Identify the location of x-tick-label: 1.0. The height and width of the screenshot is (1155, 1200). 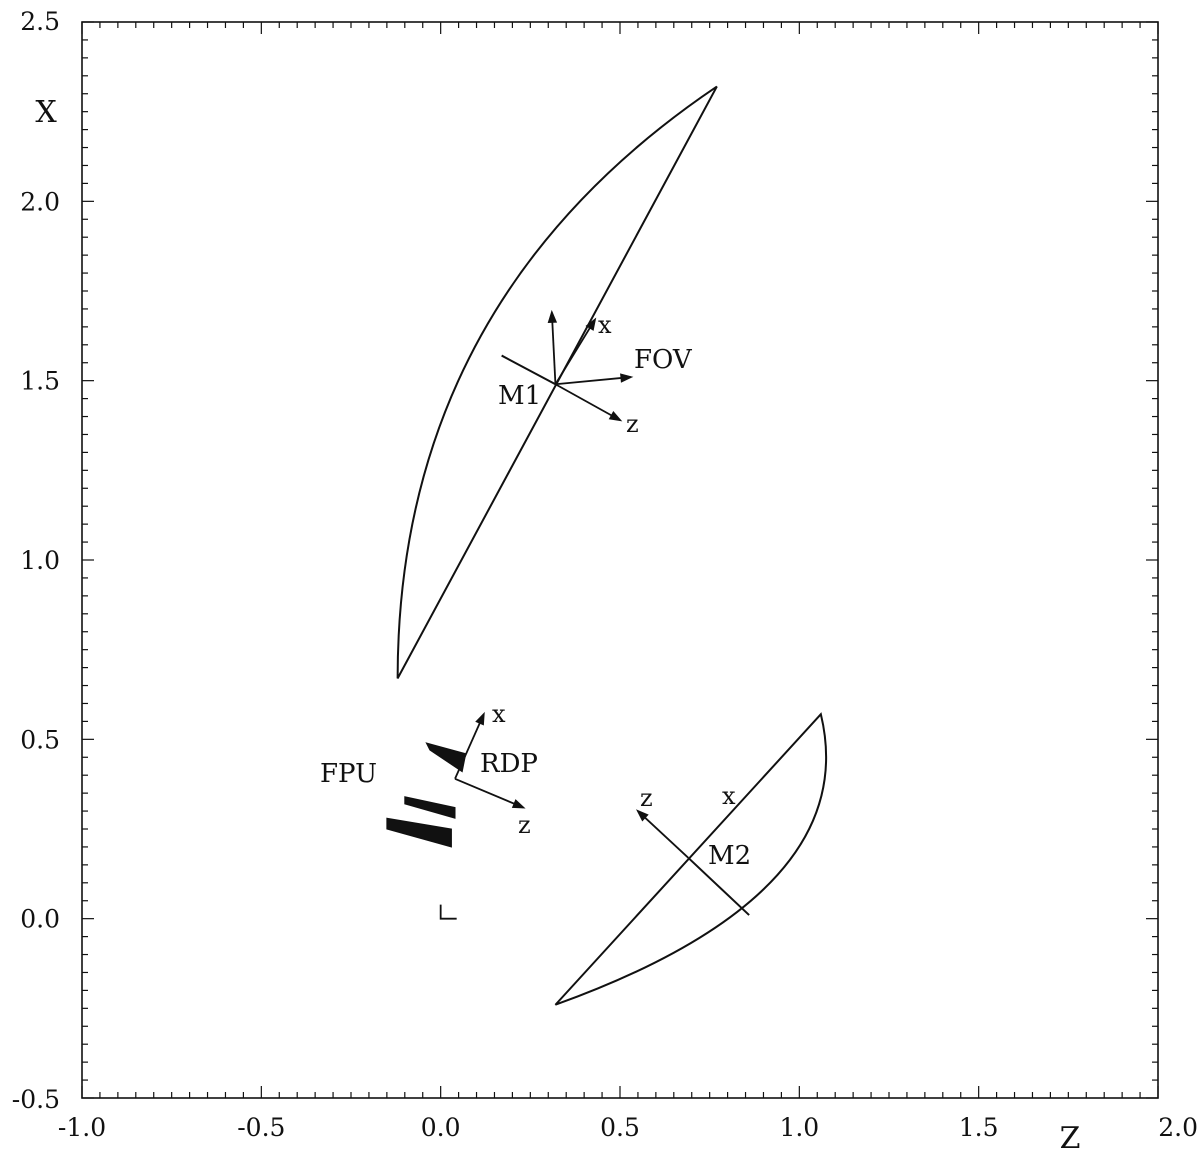
(799, 1127).